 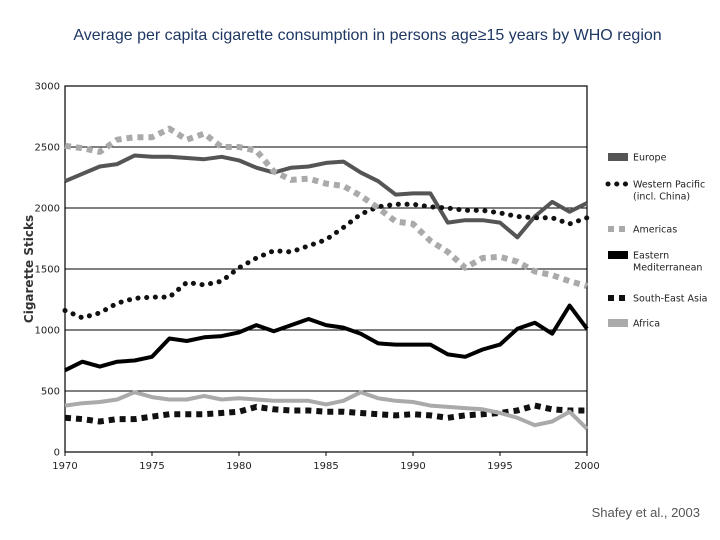 What do you see at coordinates (499, 466) in the screenshot?
I see `x-tick-label: 1995` at bounding box center [499, 466].